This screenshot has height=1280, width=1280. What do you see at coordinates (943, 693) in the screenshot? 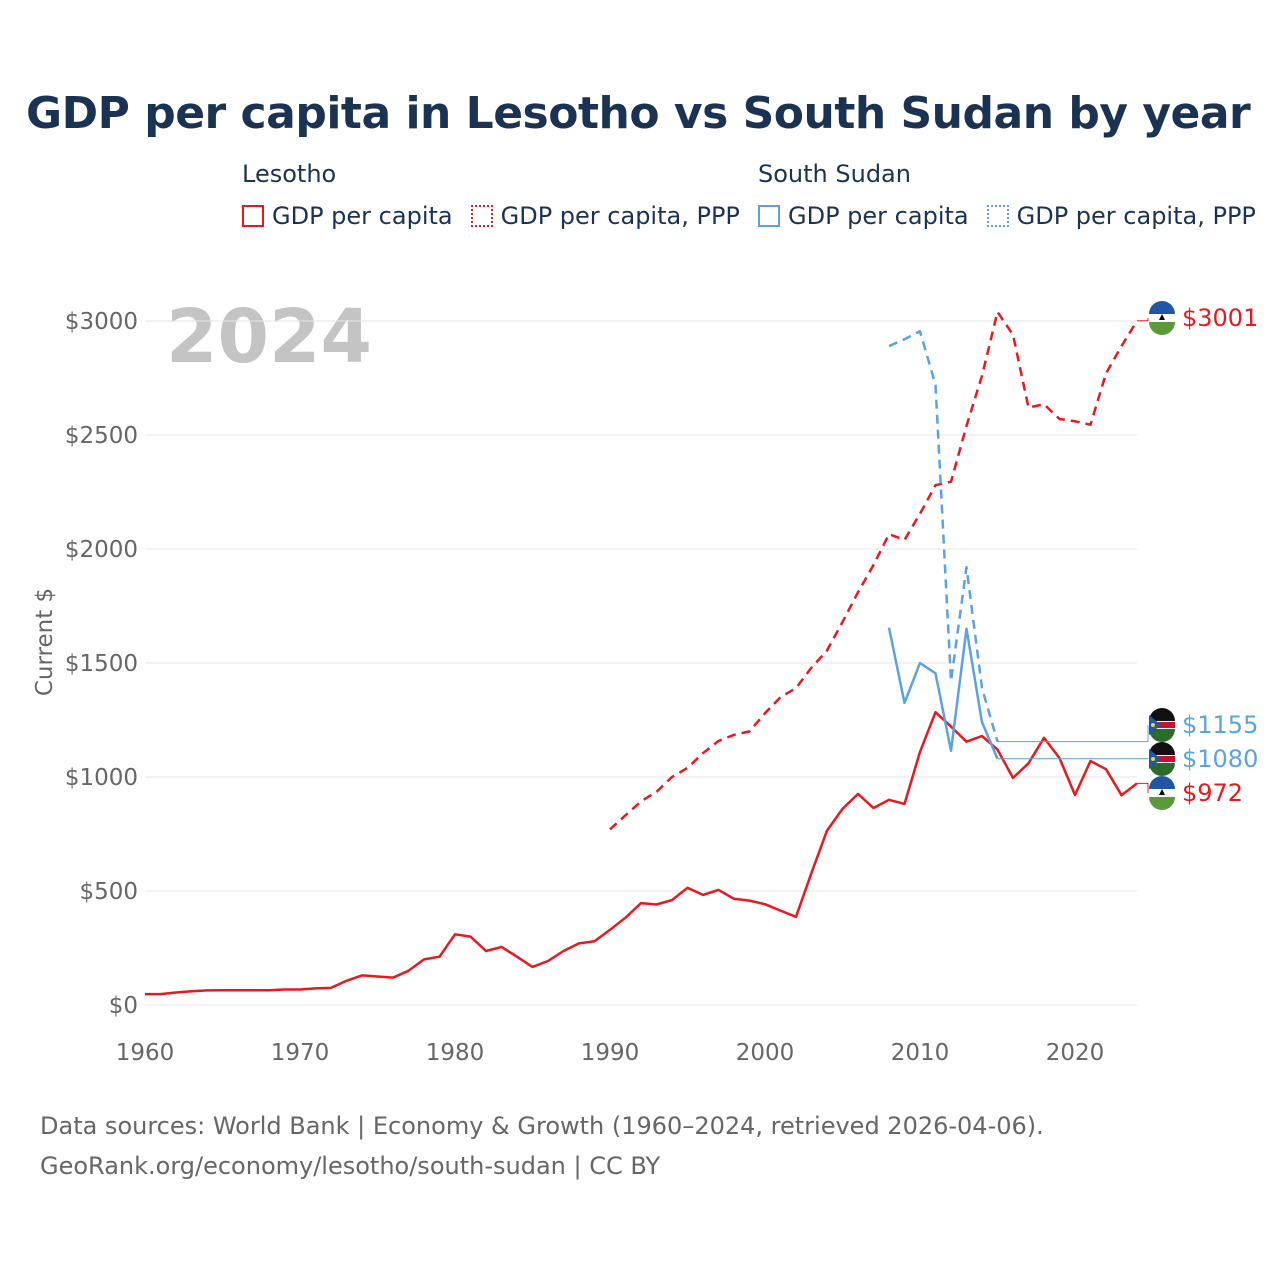
I see `series-line-south-sudan-gdp-per-capita` at bounding box center [943, 693].